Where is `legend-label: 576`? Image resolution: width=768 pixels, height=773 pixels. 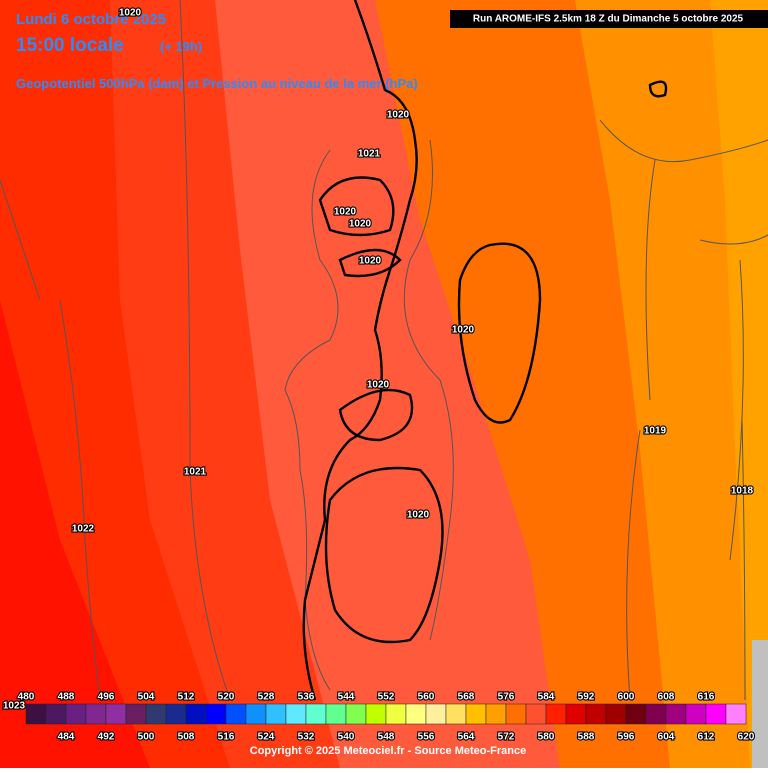
legend-label: 576 is located at coordinates (506, 697).